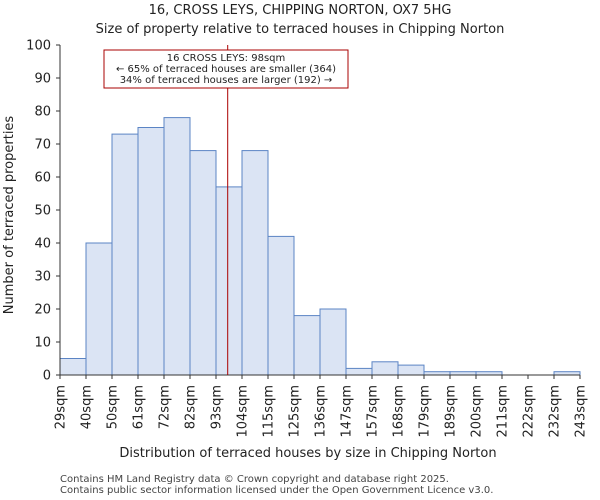  Describe the element at coordinates (191, 407) in the screenshot. I see `x-tick-label: 82sqm` at that location.